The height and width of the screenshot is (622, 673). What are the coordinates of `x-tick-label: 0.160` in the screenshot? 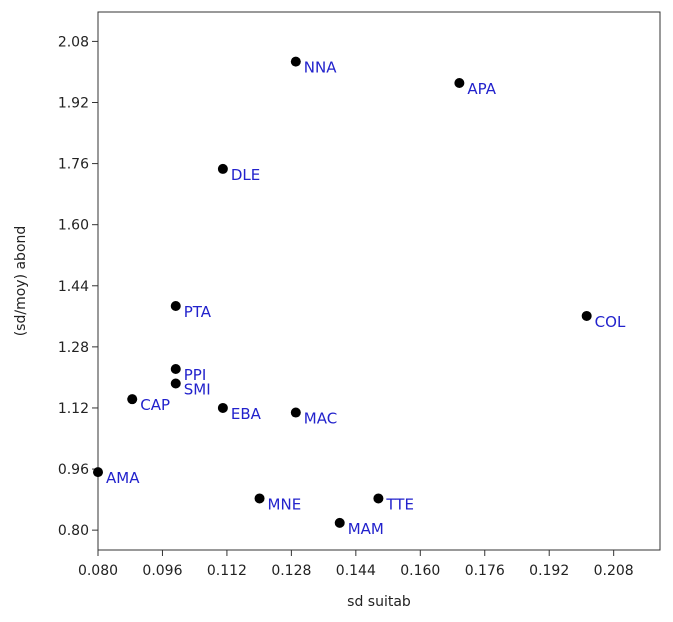 It's located at (420, 571).